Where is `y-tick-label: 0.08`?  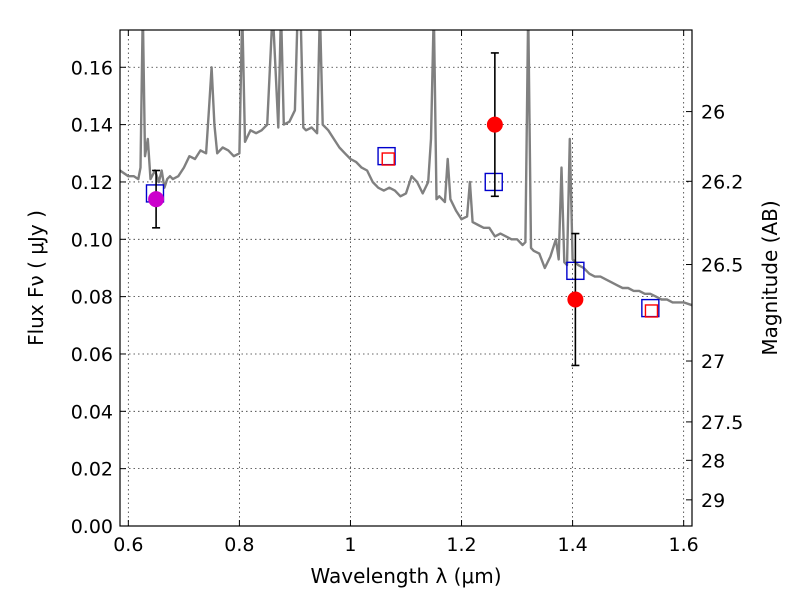 y-tick-label: 0.08 is located at coordinates (92, 298).